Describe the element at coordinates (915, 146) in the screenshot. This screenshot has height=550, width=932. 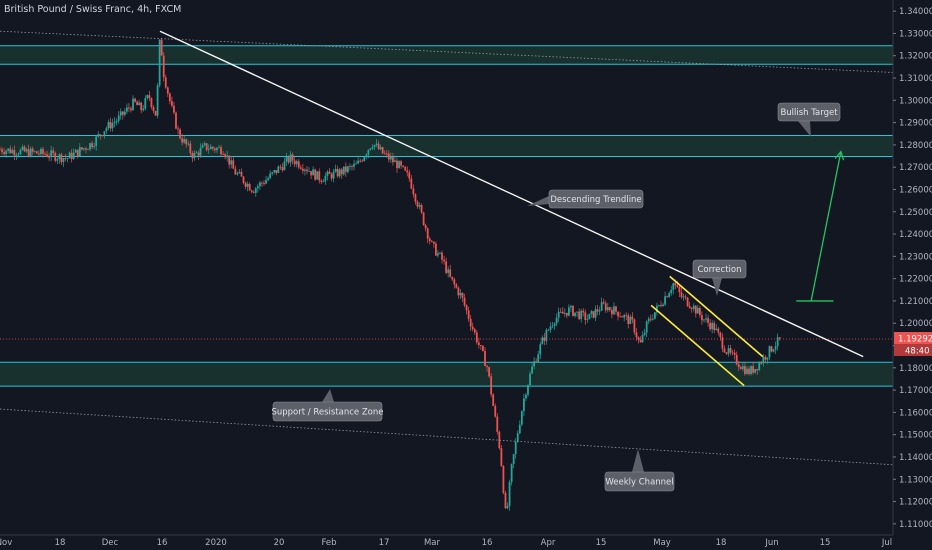
I see `y-tick-label: 1.28000` at that location.